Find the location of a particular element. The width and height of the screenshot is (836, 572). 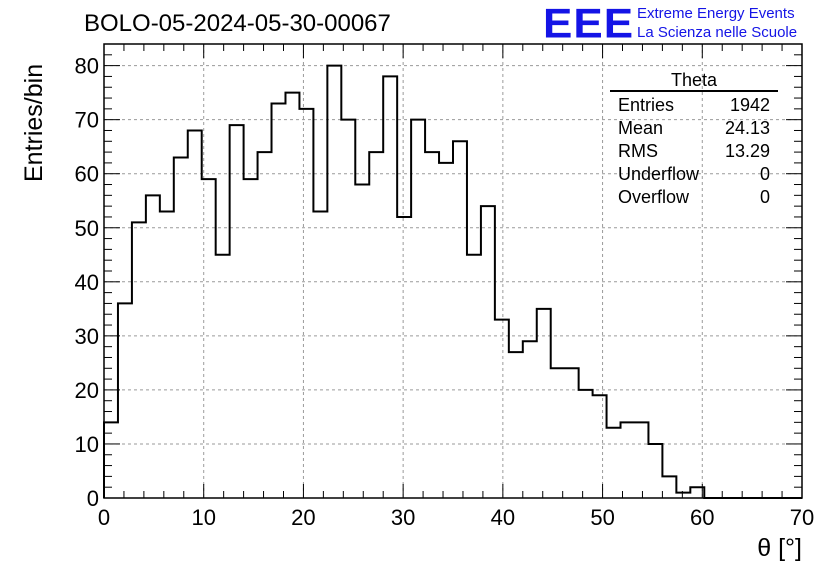

stats-label: RMS is located at coordinates (638, 151).